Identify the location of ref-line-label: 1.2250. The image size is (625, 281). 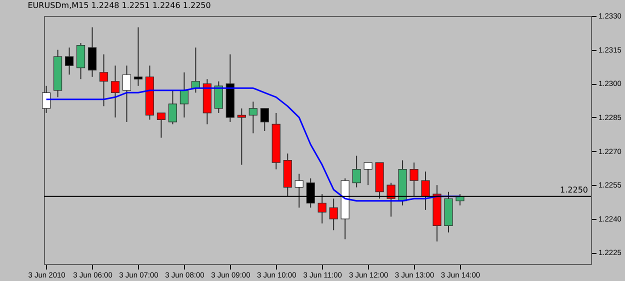
(574, 189).